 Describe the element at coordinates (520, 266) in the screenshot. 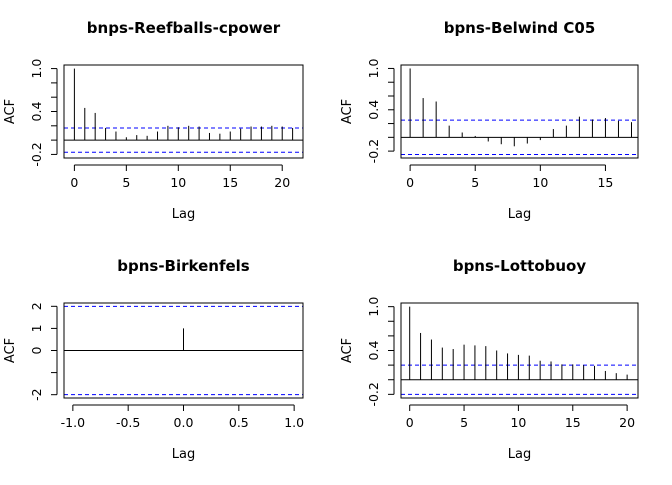

I see `panel-title: bpns-Lottobuoy` at that location.